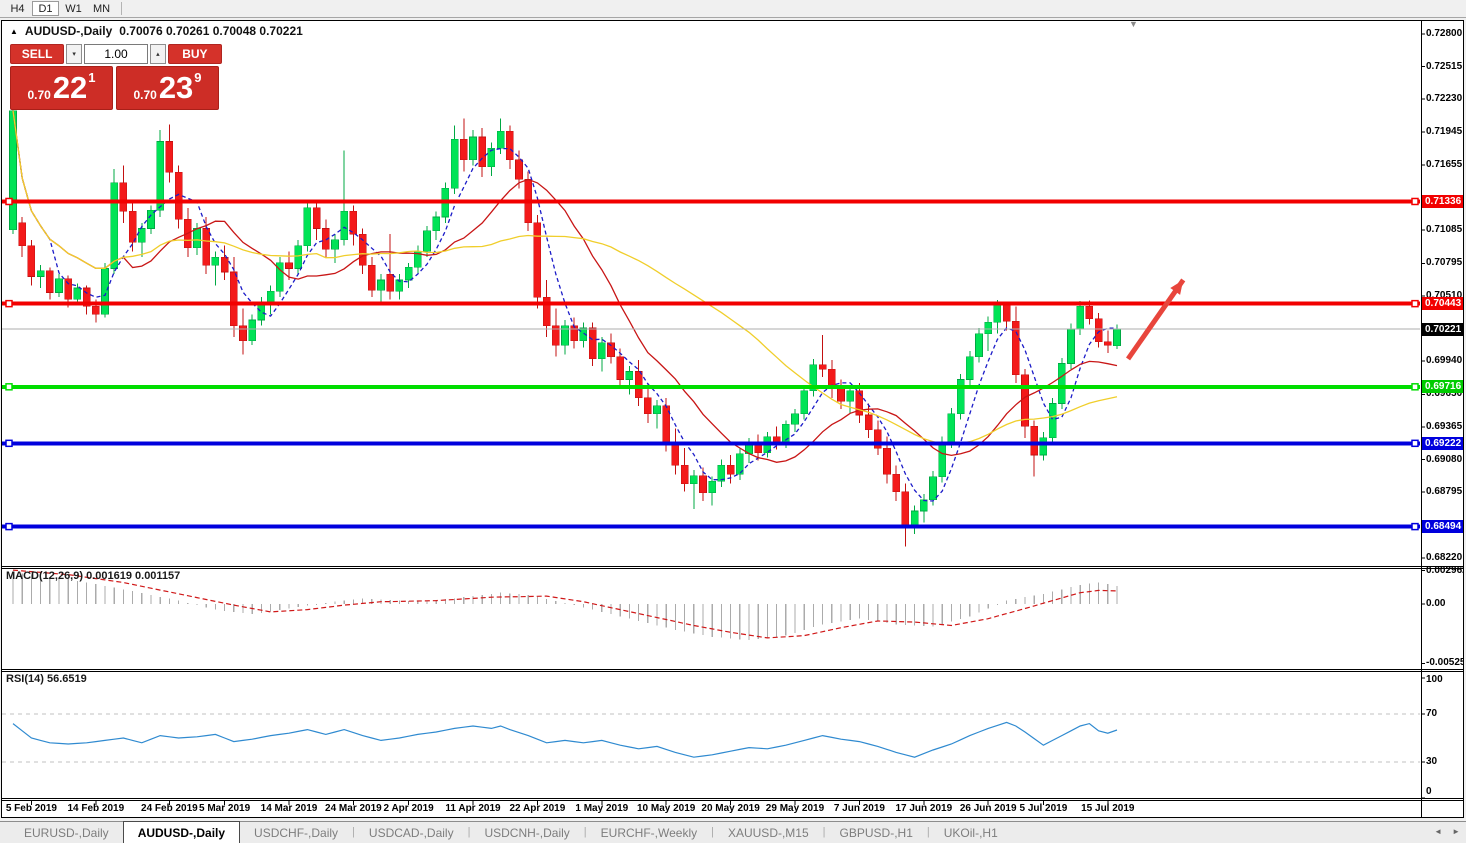  What do you see at coordinates (116, 54) in the screenshot?
I see `volume-input` at bounding box center [116, 54].